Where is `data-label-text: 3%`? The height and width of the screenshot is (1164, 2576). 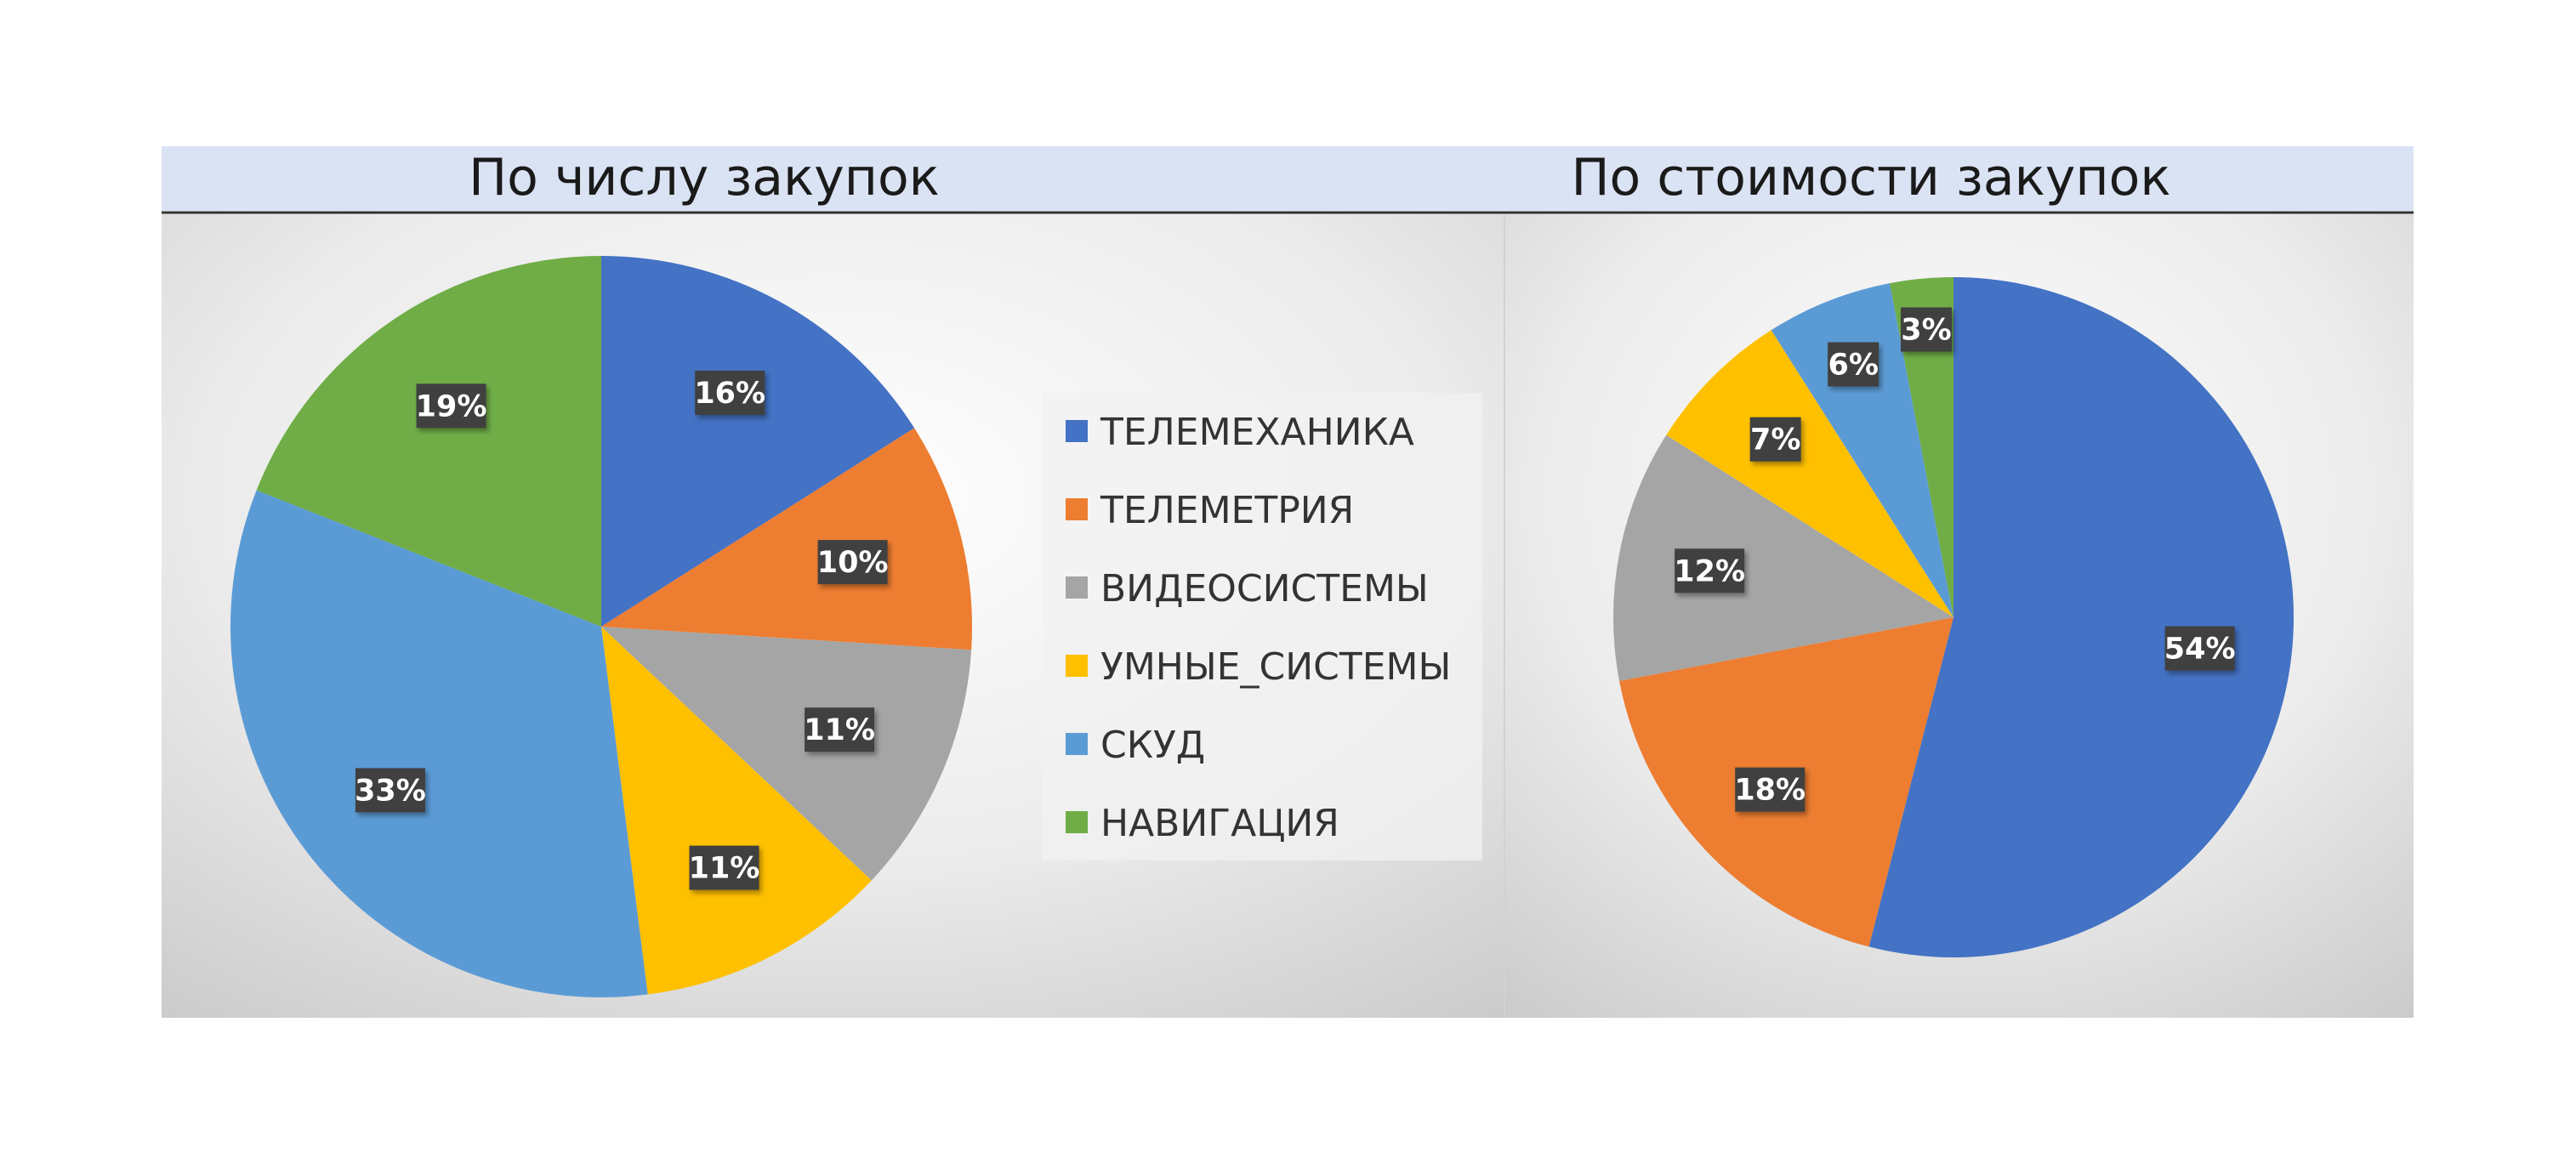 data-label-text: 3% is located at coordinates (1926, 331).